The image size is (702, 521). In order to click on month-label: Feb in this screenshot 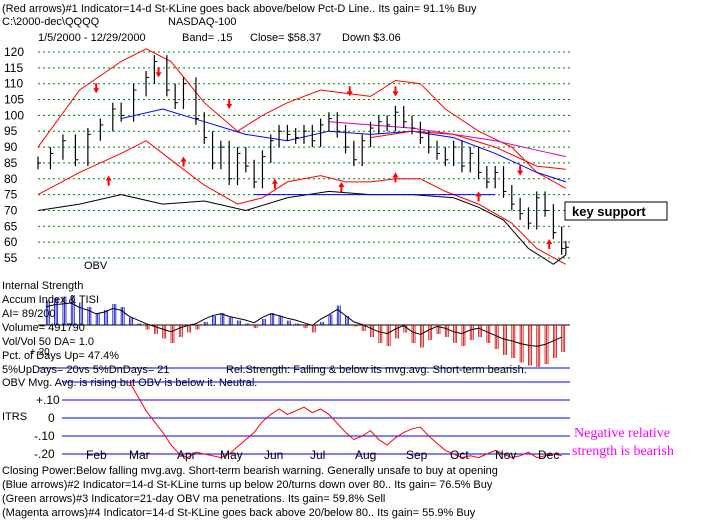, I will do `click(96, 455)`.